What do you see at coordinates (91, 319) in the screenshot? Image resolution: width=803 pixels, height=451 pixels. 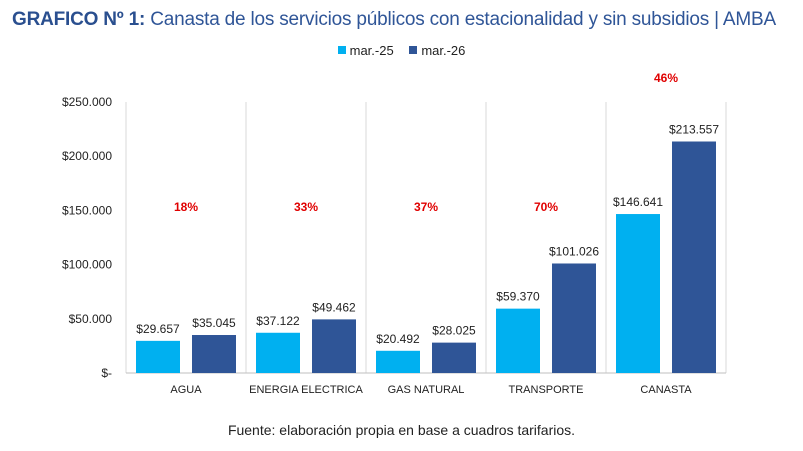 I see `y-tick-label: $50.000` at bounding box center [91, 319].